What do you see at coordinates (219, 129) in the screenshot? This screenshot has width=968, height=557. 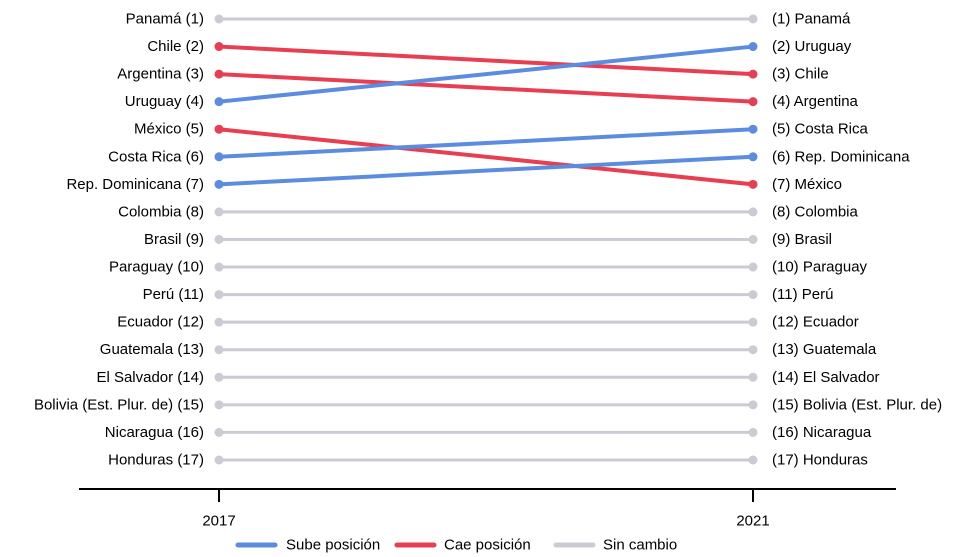 I see `point-2017-mexico` at bounding box center [219, 129].